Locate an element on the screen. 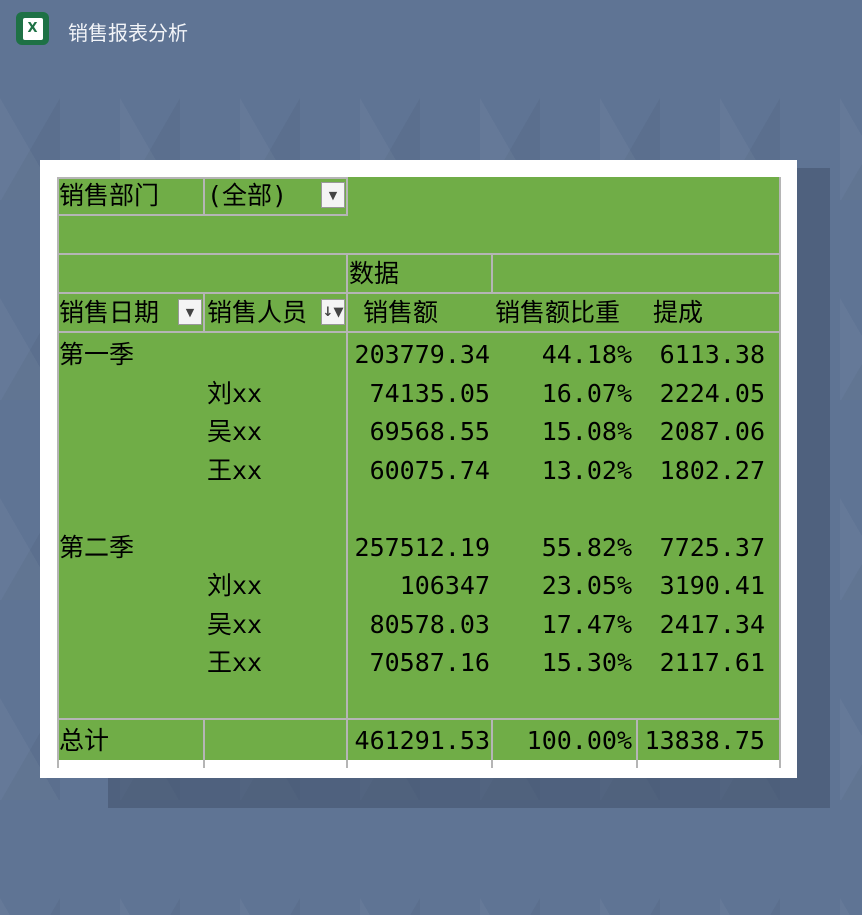  person-filter-button: ↓▼ is located at coordinates (333, 312).